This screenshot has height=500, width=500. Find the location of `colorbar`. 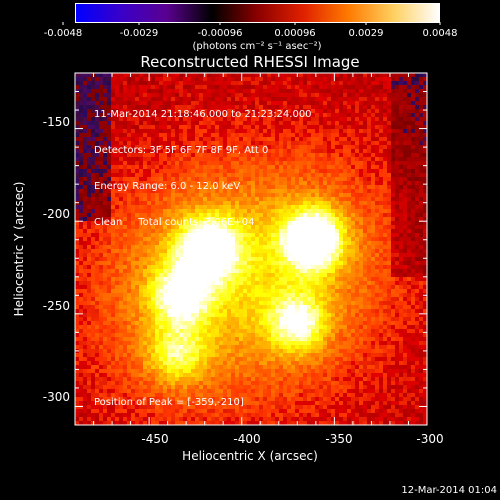

colorbar is located at coordinates (257, 13).